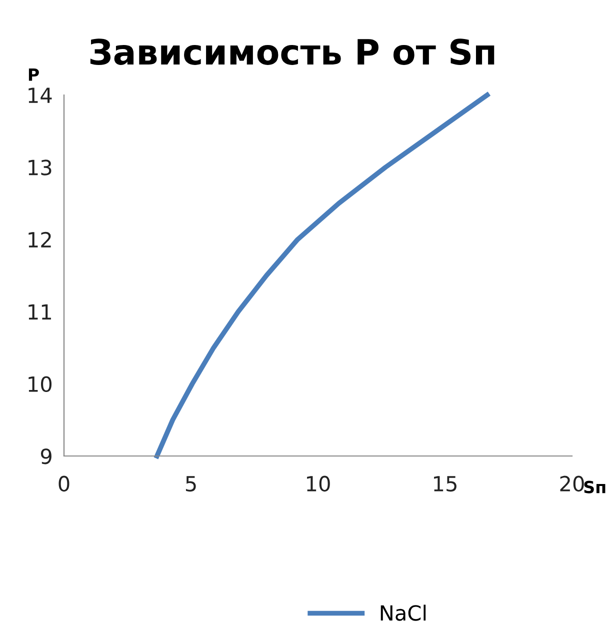 This screenshot has width=612, height=631. Describe the element at coordinates (39, 240) in the screenshot. I see `y-tick-label: 12` at that location.